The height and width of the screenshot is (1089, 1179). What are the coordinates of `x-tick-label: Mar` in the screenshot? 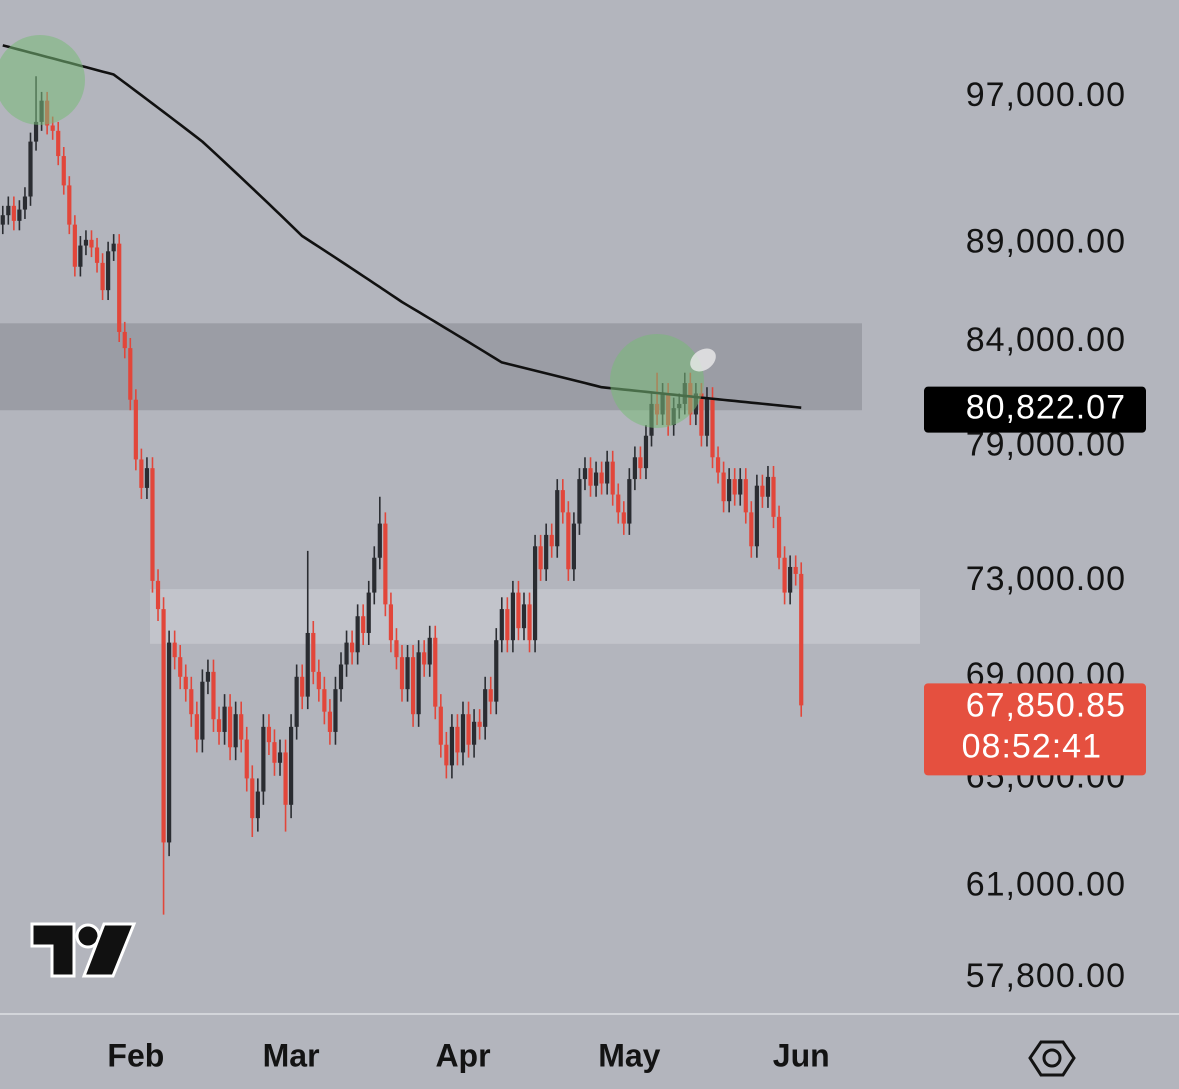 It's located at (291, 1055).